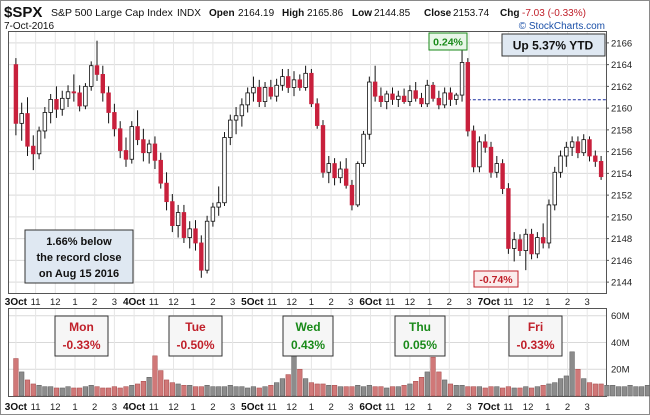  What do you see at coordinates (81, 327) in the screenshot?
I see `day-label-mon: Mon` at bounding box center [81, 327].